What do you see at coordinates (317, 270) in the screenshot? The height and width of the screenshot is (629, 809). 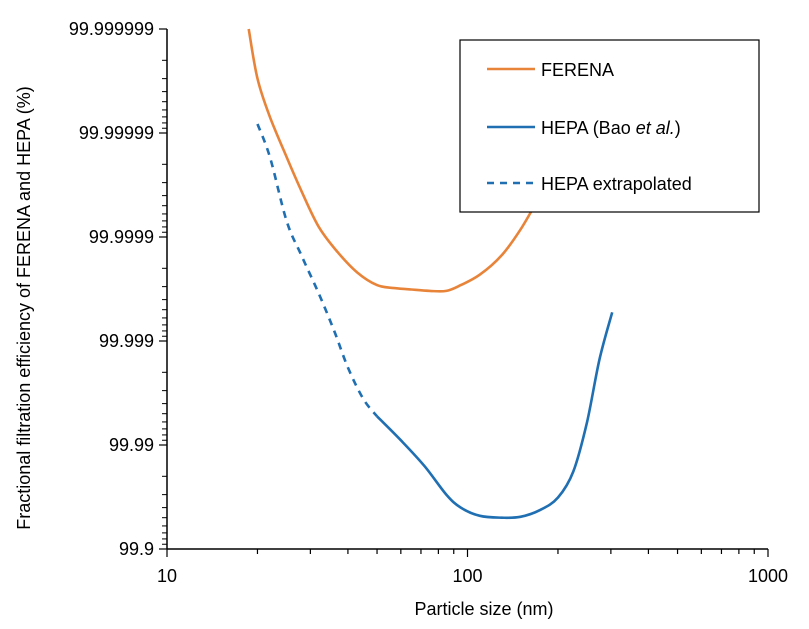 I see `series-line-hepa-extrapolated` at bounding box center [317, 270].